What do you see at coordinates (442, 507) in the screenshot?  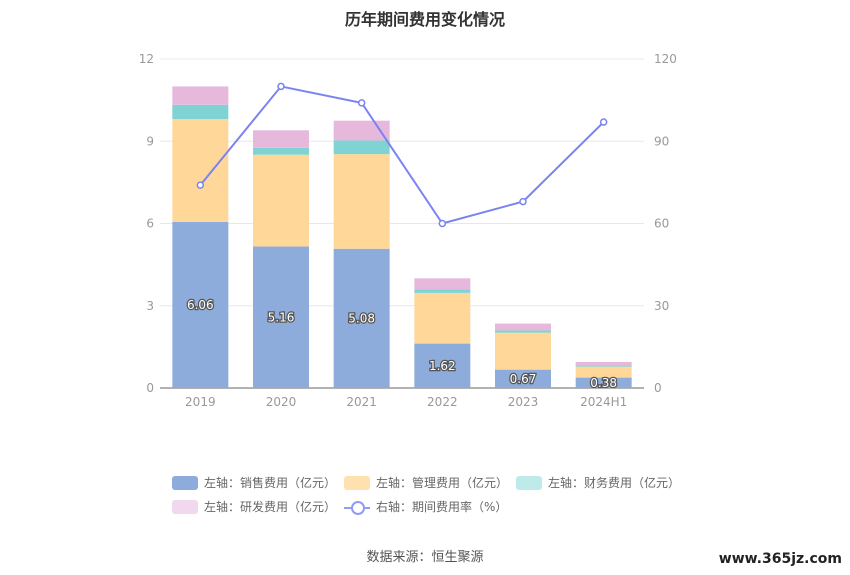 I see `legend-label-rate: 右轴：期间费用率（%）` at bounding box center [442, 507].